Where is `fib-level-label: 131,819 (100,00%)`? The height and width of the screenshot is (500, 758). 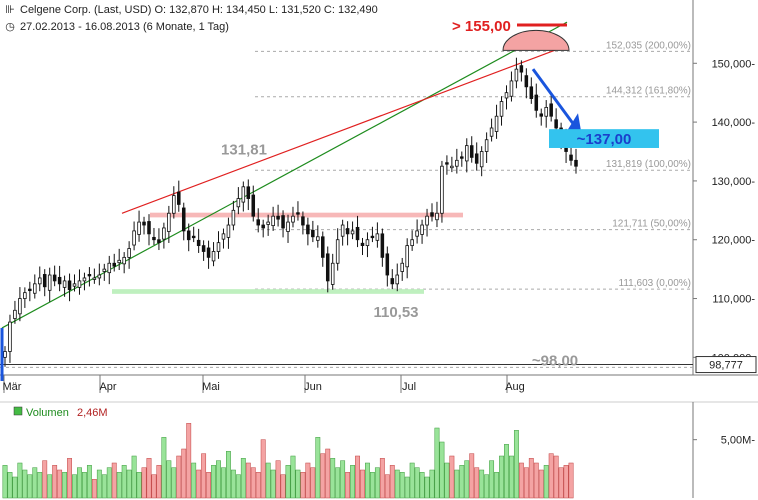 fib-level-label: 131,819 (100,00%) is located at coordinates (648, 164).